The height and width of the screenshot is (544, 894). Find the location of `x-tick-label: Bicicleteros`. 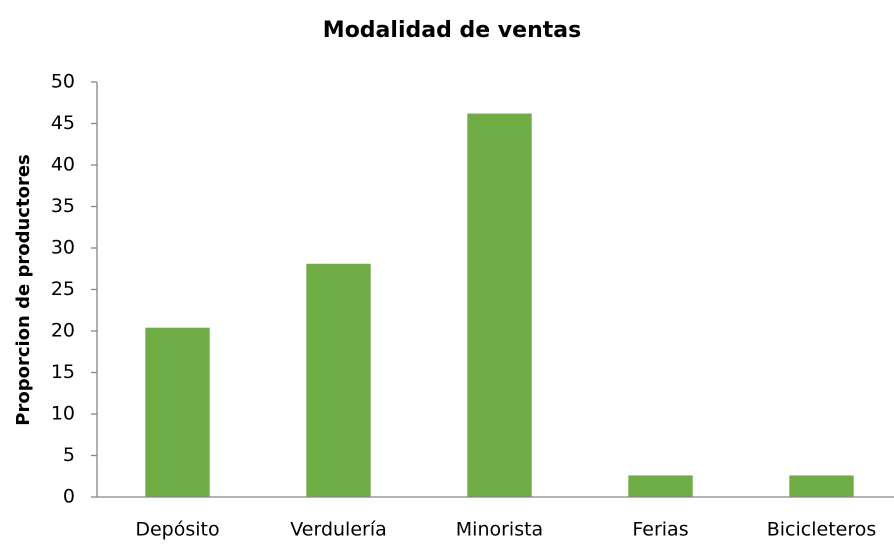

x-tick-label: Bicicleteros is located at coordinates (822, 530).